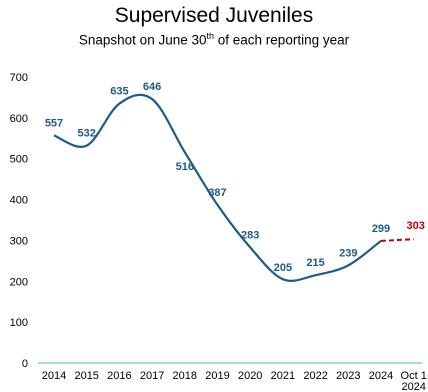 Image resolution: width=428 pixels, height=392 pixels. I want to click on x-tick-label: 2021, so click(283, 376).